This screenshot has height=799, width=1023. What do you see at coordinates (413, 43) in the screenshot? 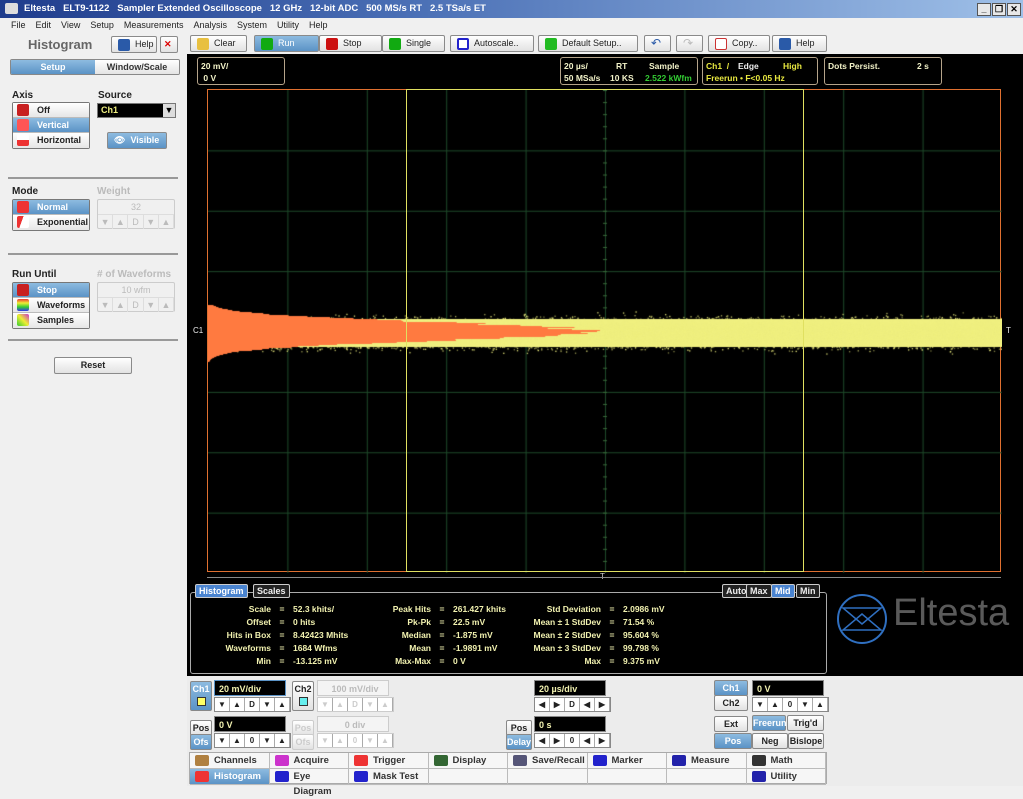
I see `single-button: Single` at bounding box center [413, 43].